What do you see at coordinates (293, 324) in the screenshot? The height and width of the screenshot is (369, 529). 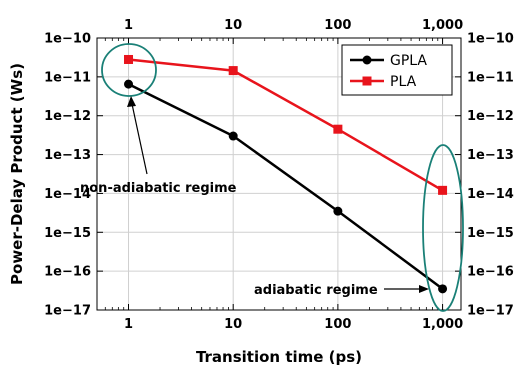 I see `x-tick-labels-bottom: 1 10 100 1,000` at bounding box center [293, 324].